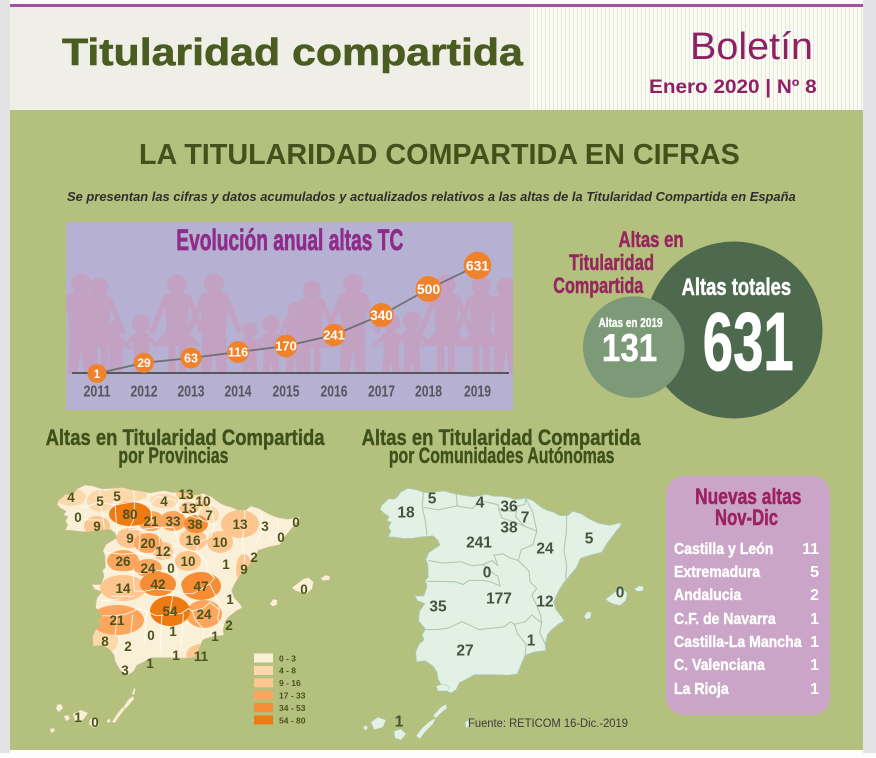 The image size is (876, 758). I want to click on svg-text: 2013, so click(191, 392).